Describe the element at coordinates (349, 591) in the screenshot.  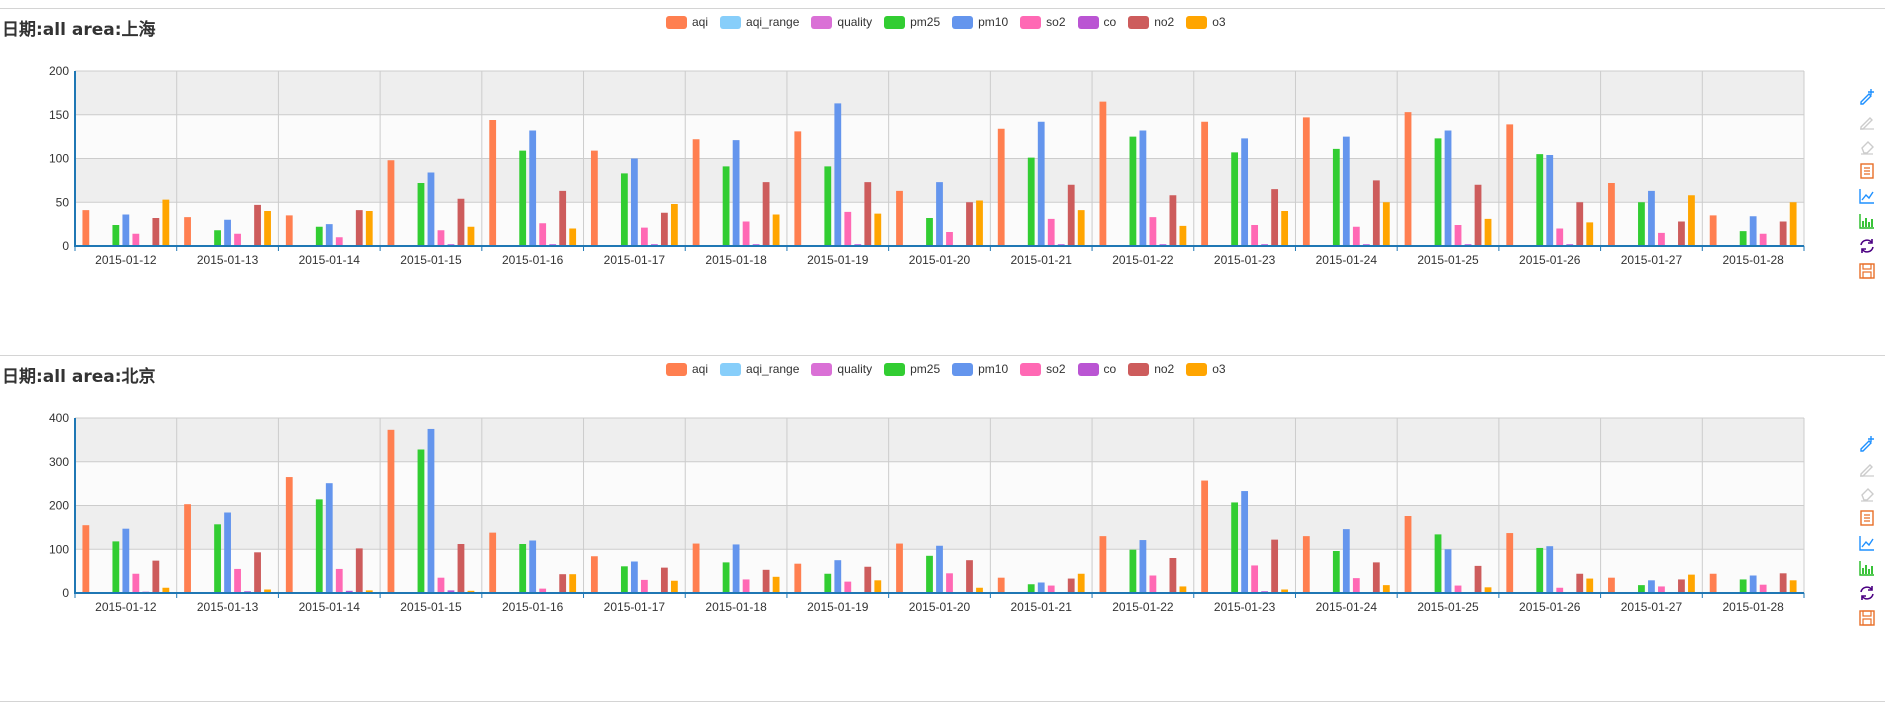
I see `bar-co` at that location.